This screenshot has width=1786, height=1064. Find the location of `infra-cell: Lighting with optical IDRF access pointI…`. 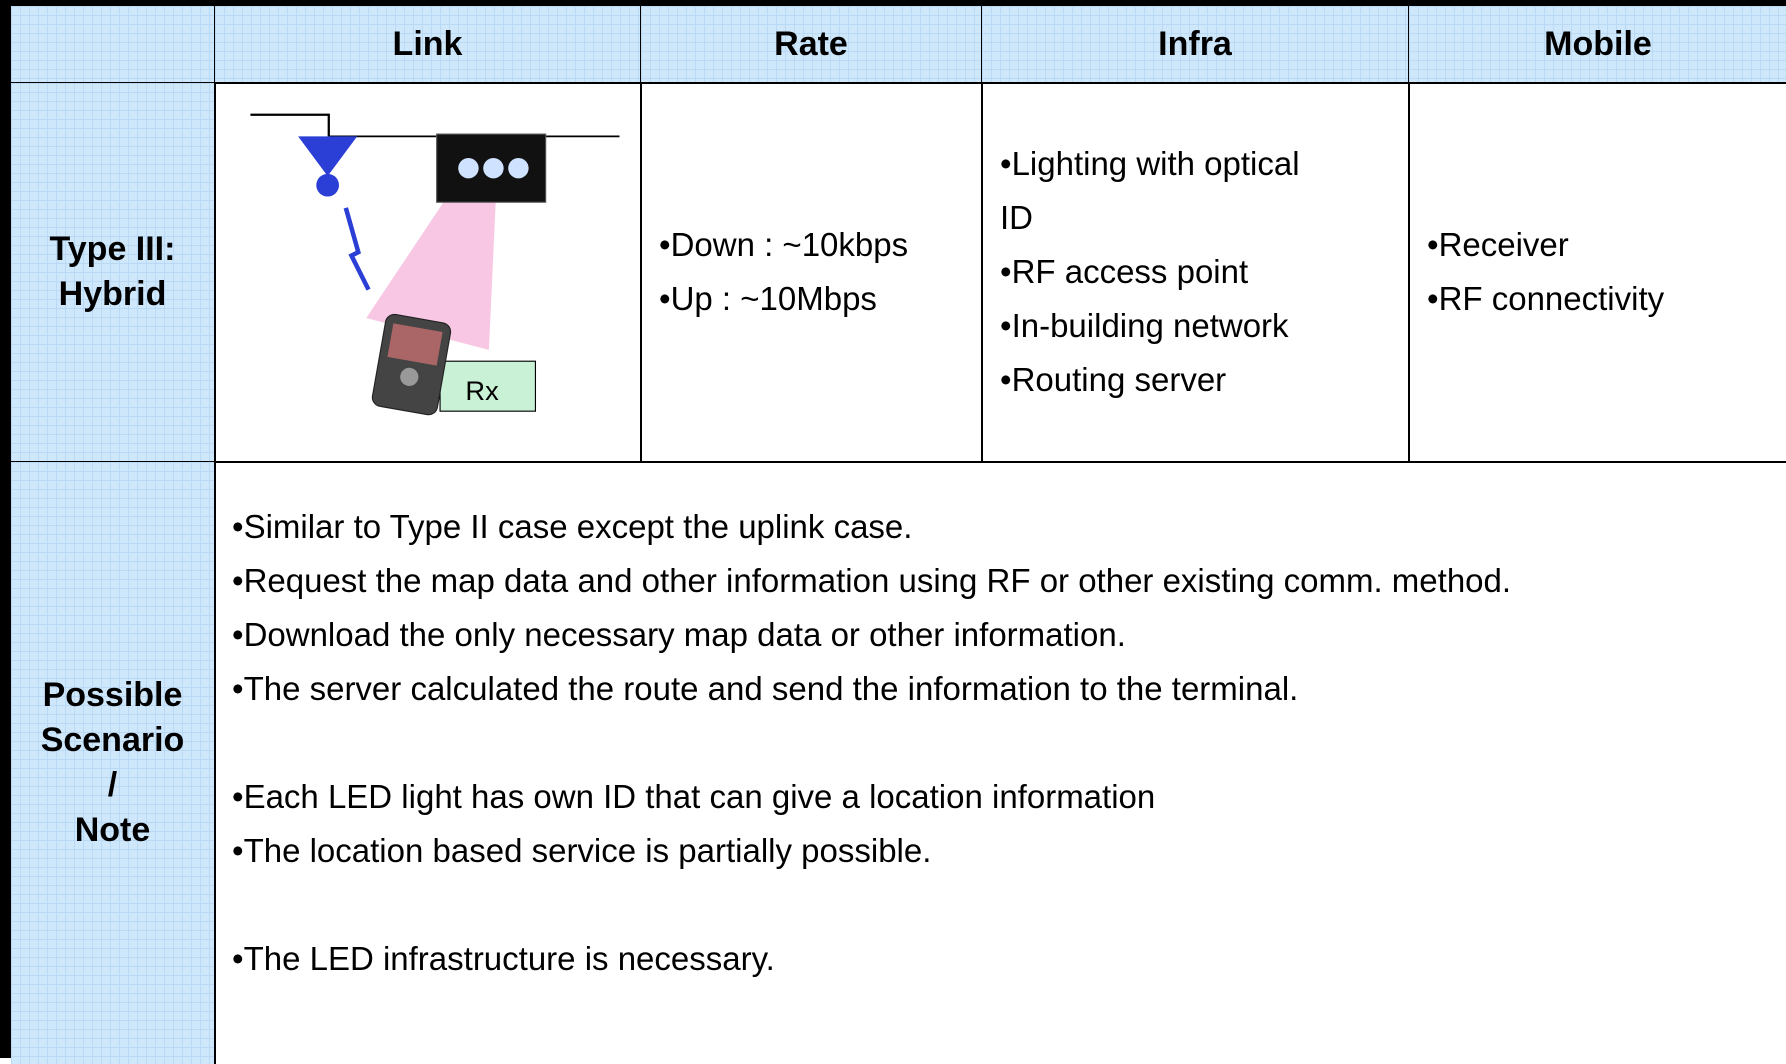

infra-cell: Lighting with optical IDRF access pointI… is located at coordinates (1196, 273).